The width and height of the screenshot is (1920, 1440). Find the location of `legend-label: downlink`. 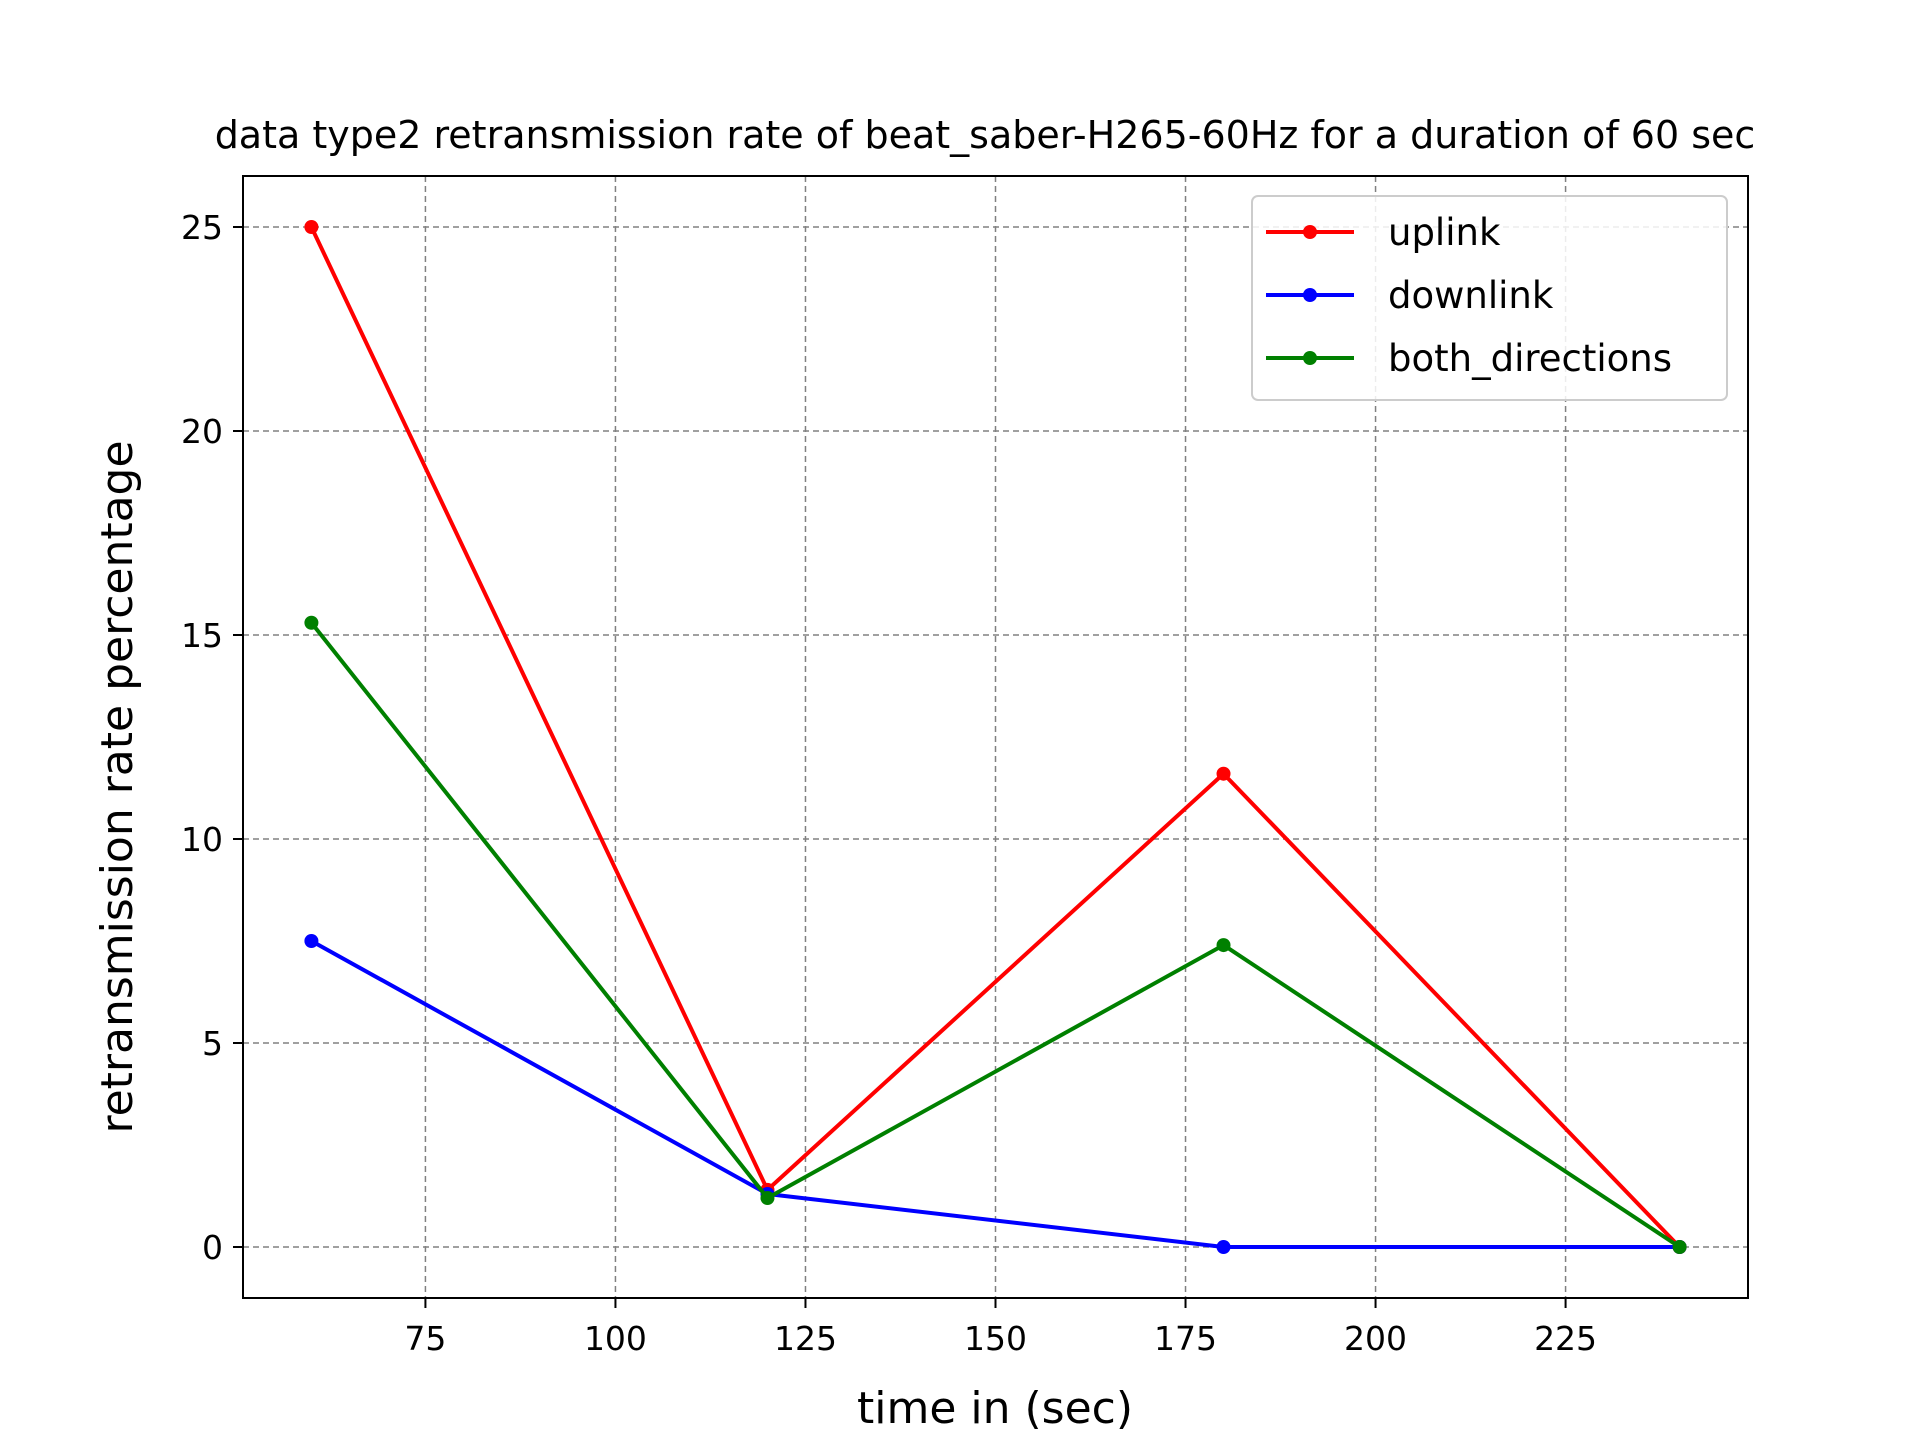

legend-label: downlink is located at coordinates (1471, 295).